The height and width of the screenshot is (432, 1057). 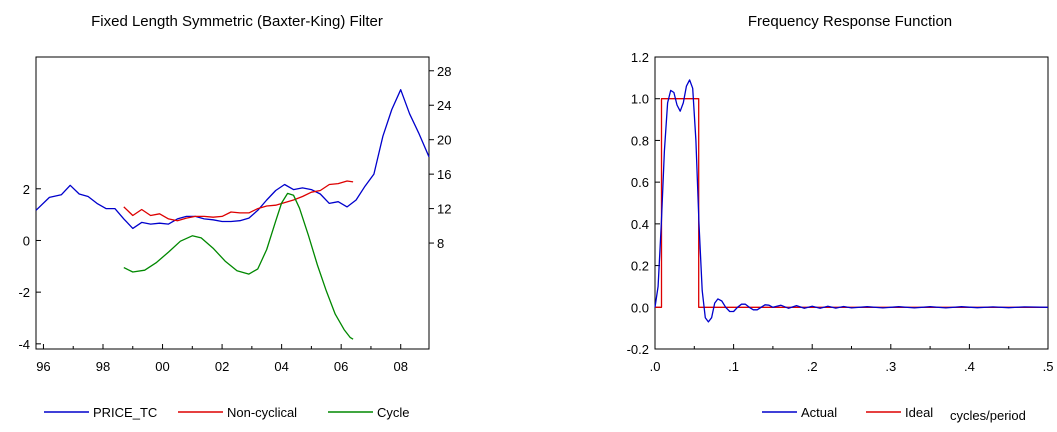 I want to click on y-tick-label: 0.0, so click(x=640, y=307).